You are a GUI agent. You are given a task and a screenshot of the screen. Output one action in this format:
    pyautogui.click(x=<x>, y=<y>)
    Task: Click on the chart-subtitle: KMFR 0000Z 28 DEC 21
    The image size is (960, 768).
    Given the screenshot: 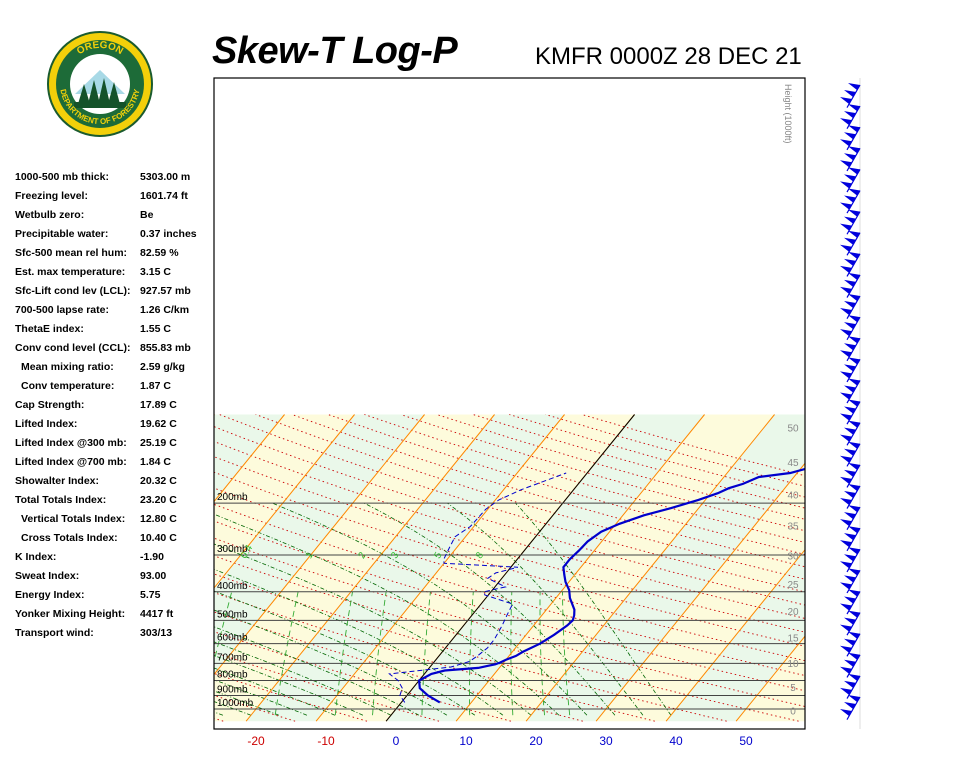 What is the action you would take?
    pyautogui.click(x=668, y=56)
    